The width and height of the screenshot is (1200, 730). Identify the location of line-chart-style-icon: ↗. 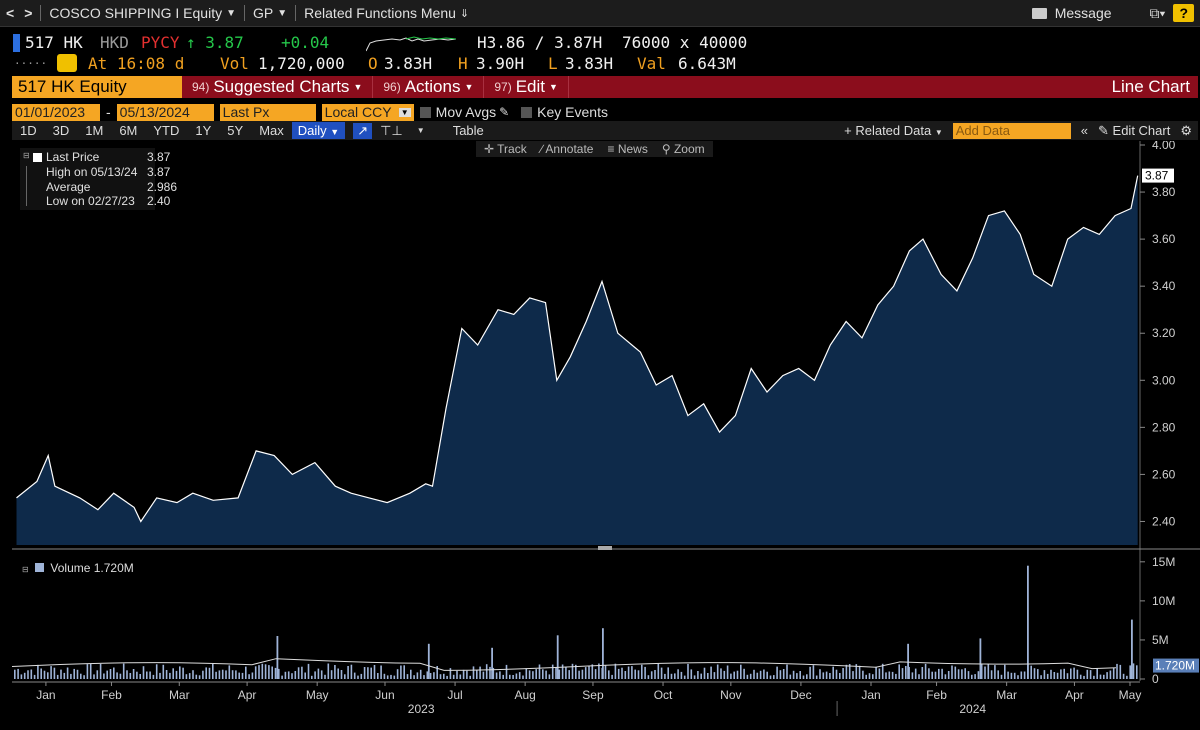
(363, 130).